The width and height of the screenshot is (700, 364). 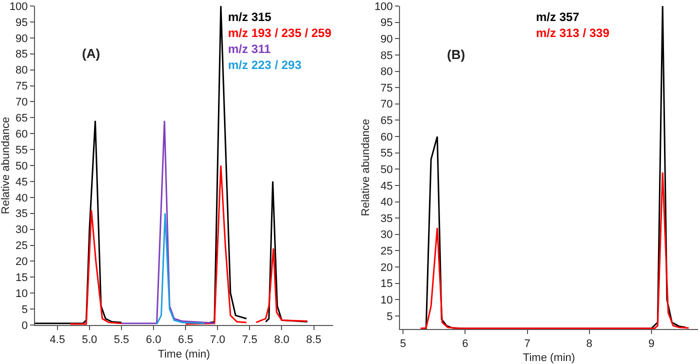 What do you see at coordinates (265, 65) in the screenshot?
I see `text: m/z 223 / 293` at bounding box center [265, 65].